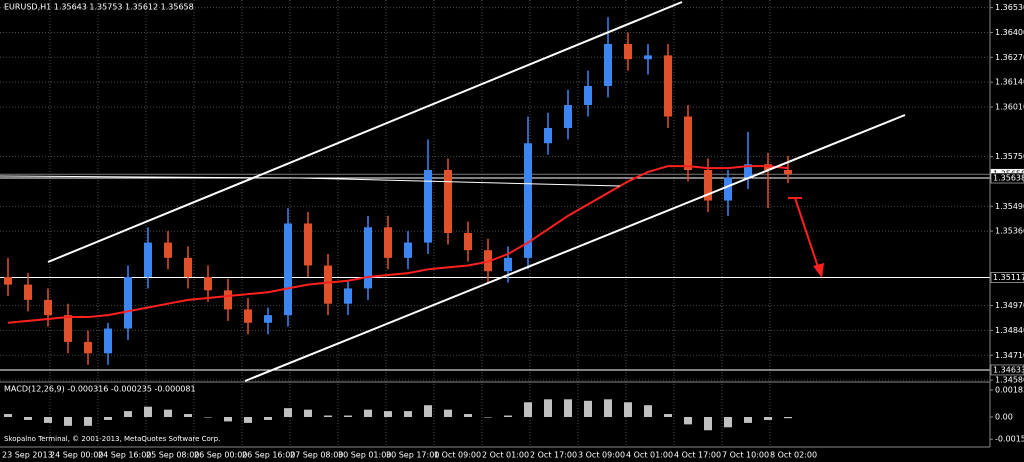 This screenshot has height=462, width=1024. Describe the element at coordinates (316, 455) in the screenshot. I see `x-tick-label: 27 Sep 08:00` at that location.